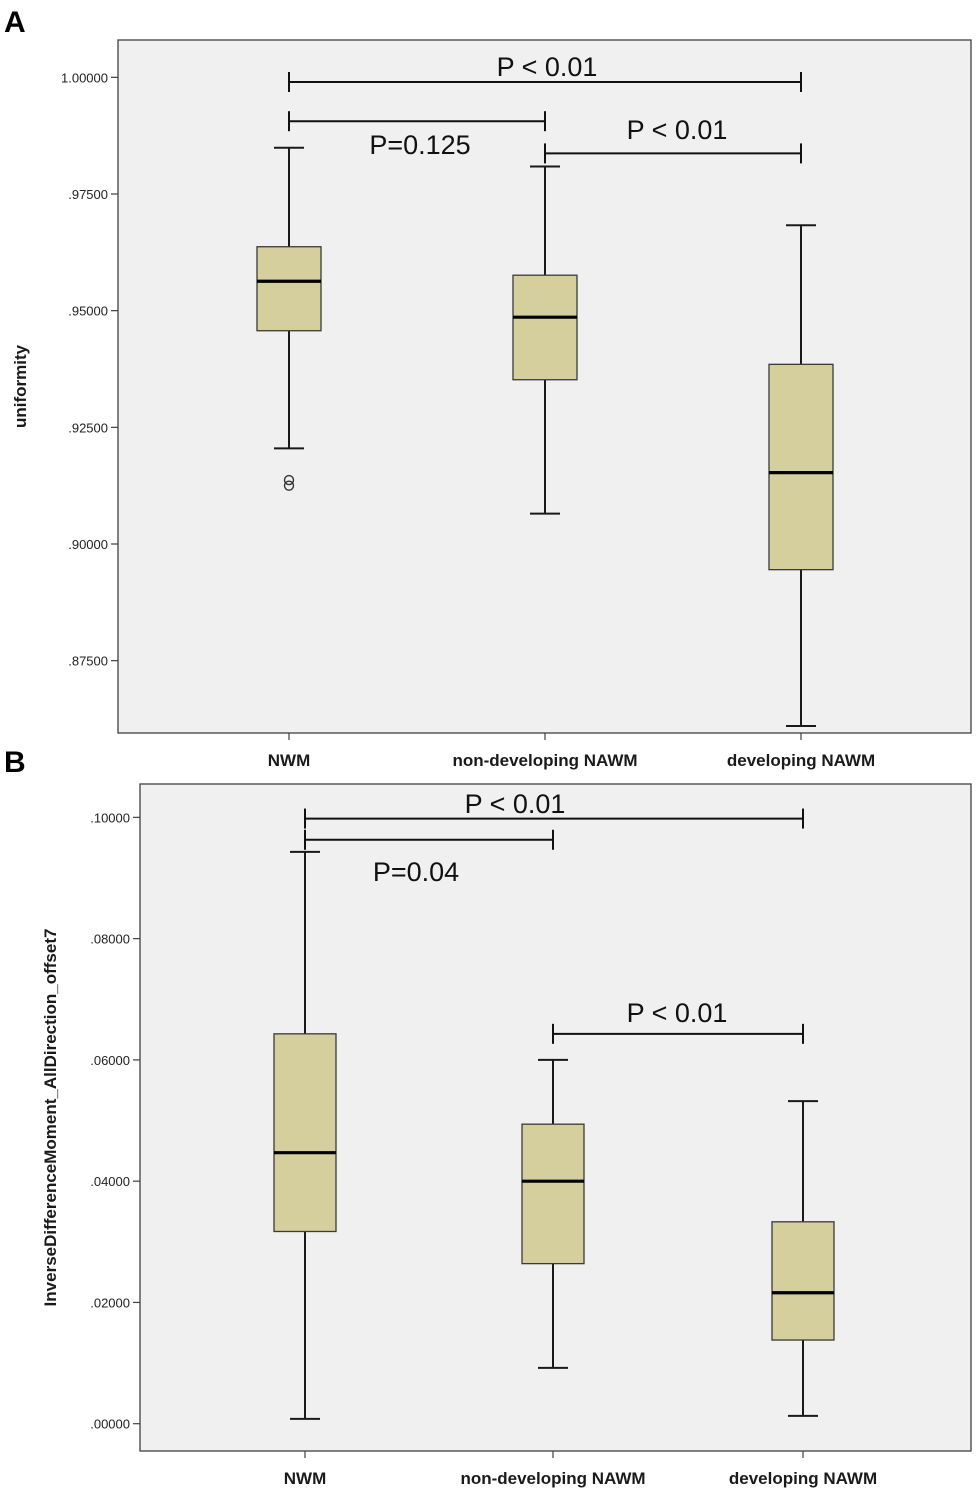 This screenshot has height=1495, width=977. I want to click on y-tick-label: .87500, so click(88, 661).